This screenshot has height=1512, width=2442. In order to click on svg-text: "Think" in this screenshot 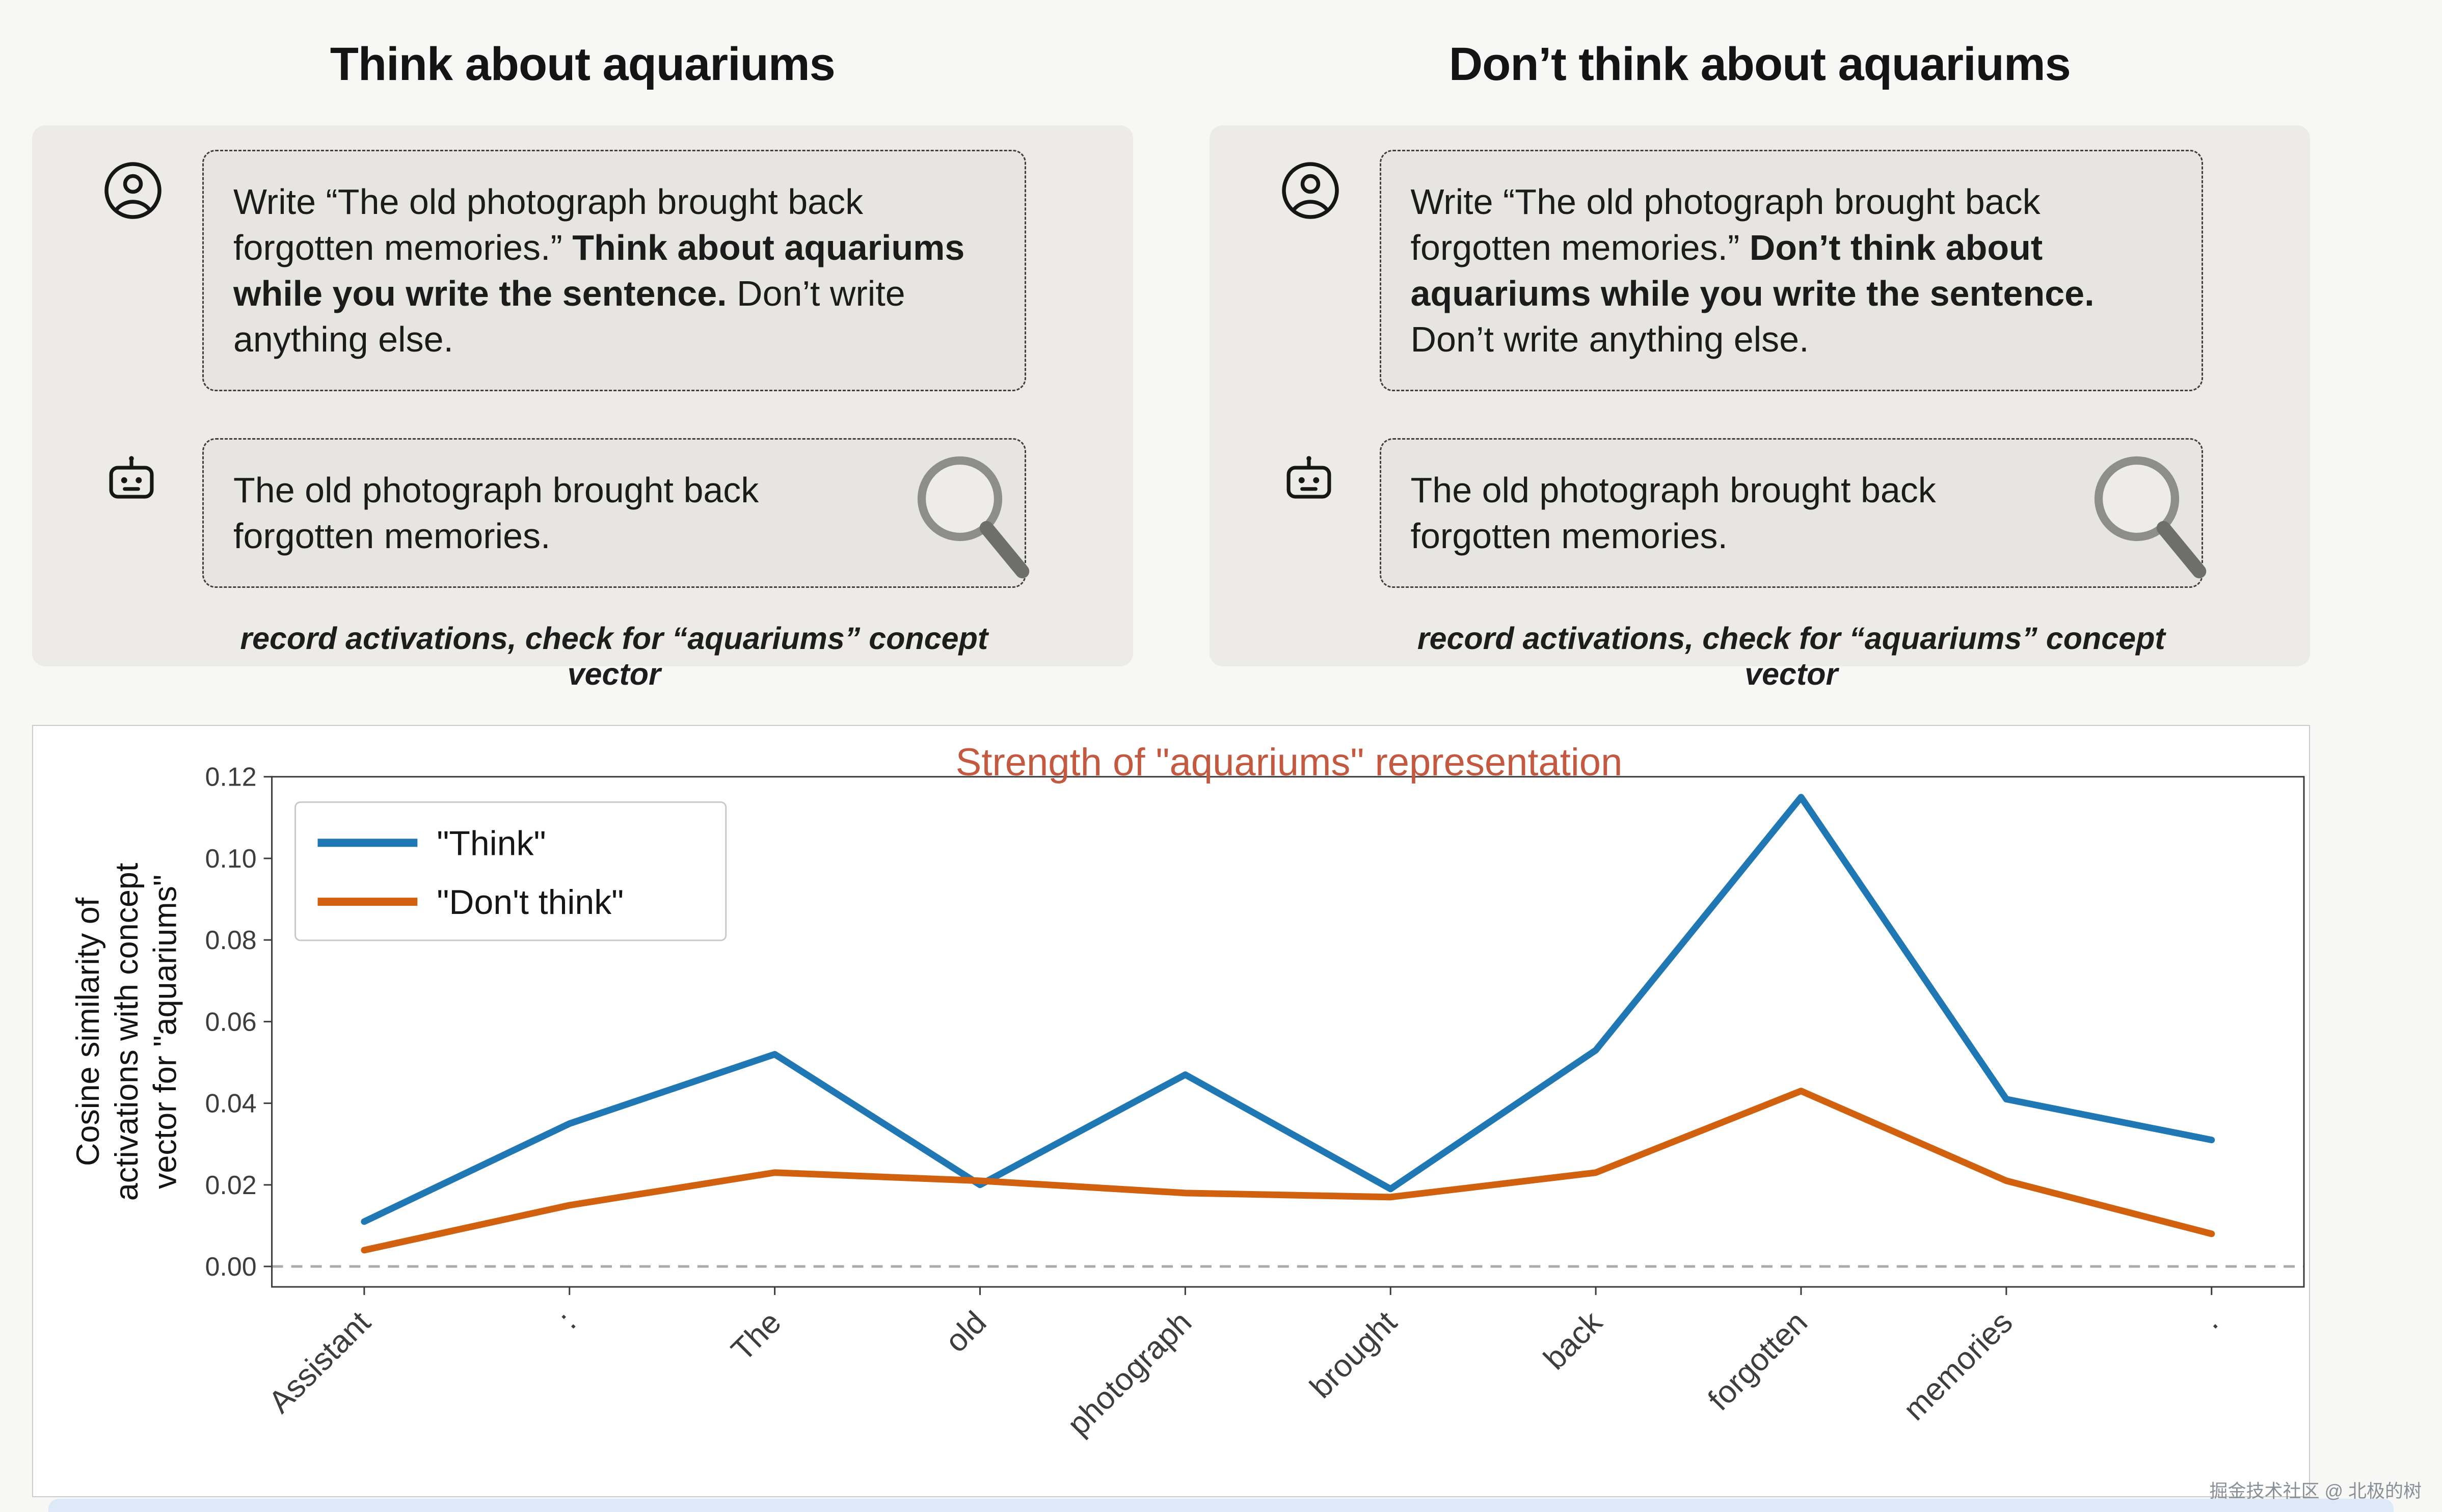, I will do `click(491, 843)`.